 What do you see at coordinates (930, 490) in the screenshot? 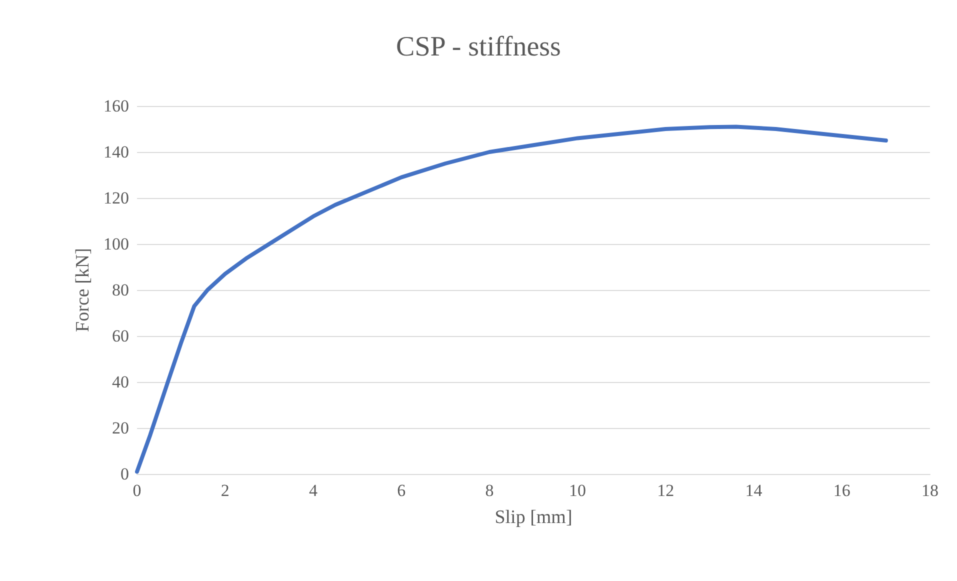
I see `x-tick-label: 18` at bounding box center [930, 490].